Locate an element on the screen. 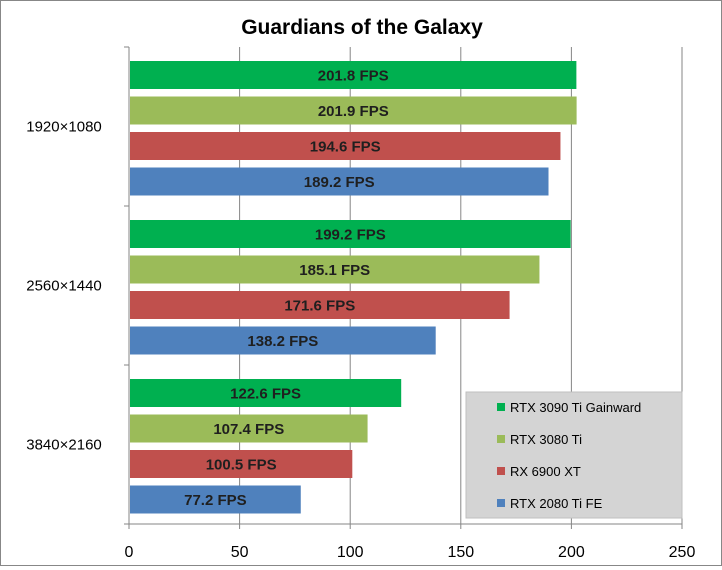 Image resolution: width=722 pixels, height=570 pixels. data-label: 138.2 FPS is located at coordinates (282, 341).